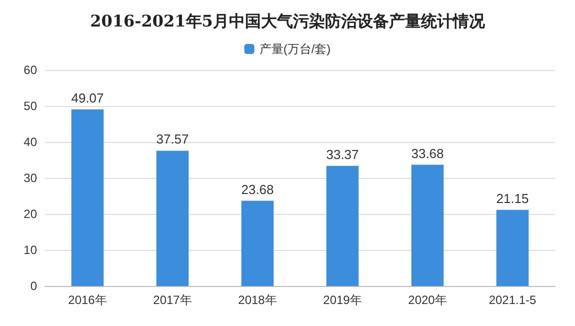  I want to click on legend-label: 产量(万台/套), so click(295, 49).